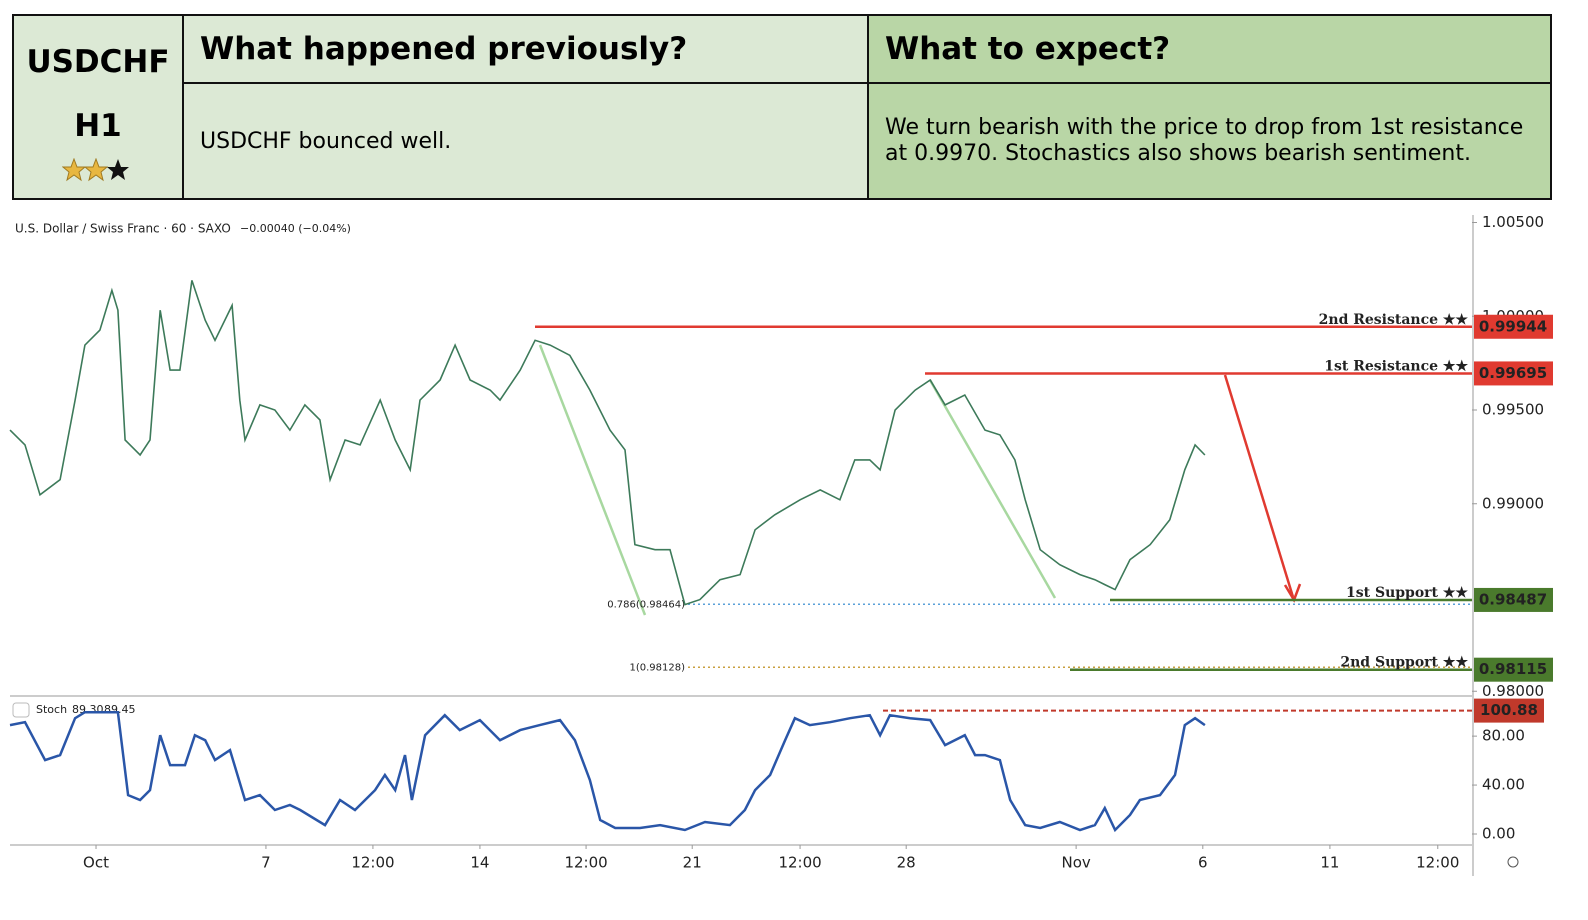 This screenshot has width=1588, height=920. What do you see at coordinates (1513, 222) in the screenshot?
I see `y-tick-label: 1.00500` at bounding box center [1513, 222].